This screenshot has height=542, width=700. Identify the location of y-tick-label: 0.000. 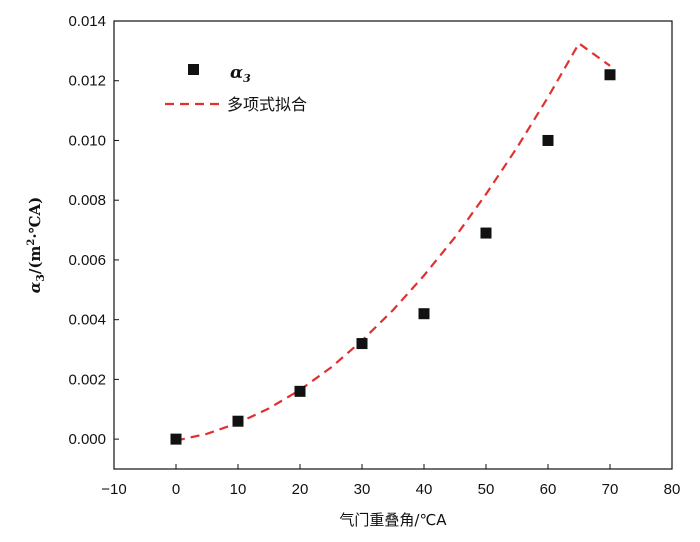
(87, 439).